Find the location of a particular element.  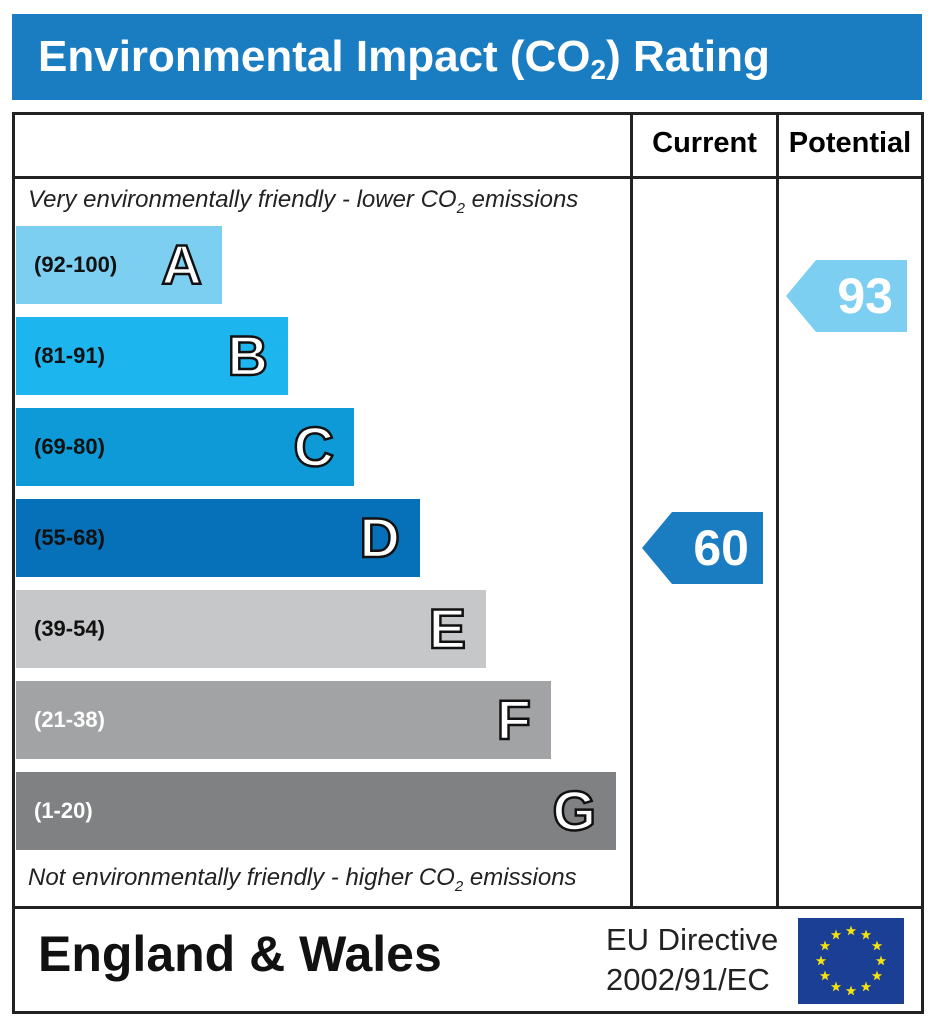

band-letter: D is located at coordinates (379, 538).